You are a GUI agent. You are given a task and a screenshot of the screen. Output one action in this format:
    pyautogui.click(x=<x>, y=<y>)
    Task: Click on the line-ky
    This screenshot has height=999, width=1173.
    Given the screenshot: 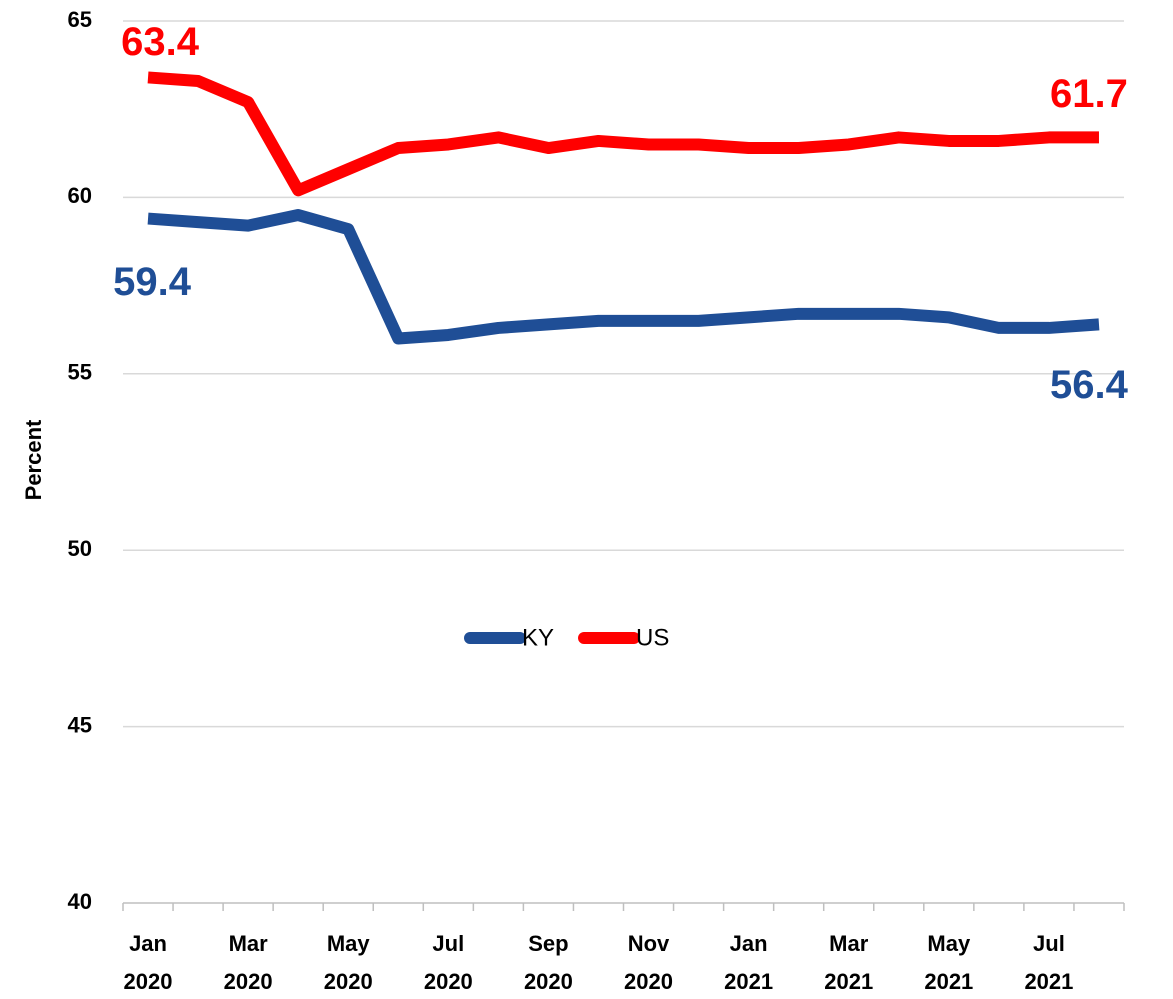 What is the action you would take?
    pyautogui.click(x=623, y=277)
    